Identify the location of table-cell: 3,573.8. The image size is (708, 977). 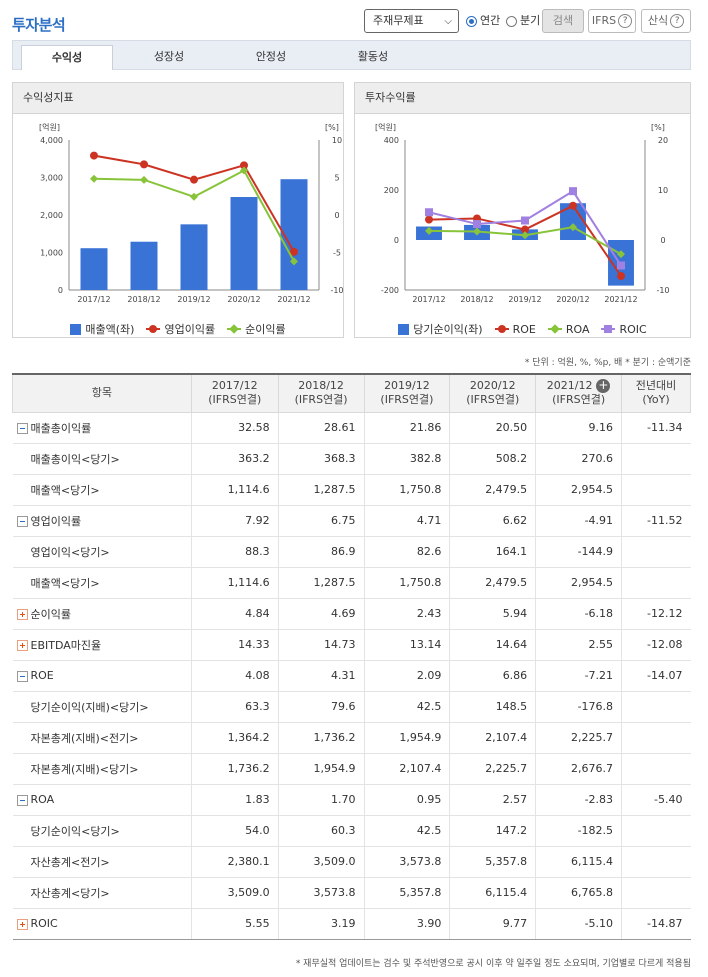
(406, 862).